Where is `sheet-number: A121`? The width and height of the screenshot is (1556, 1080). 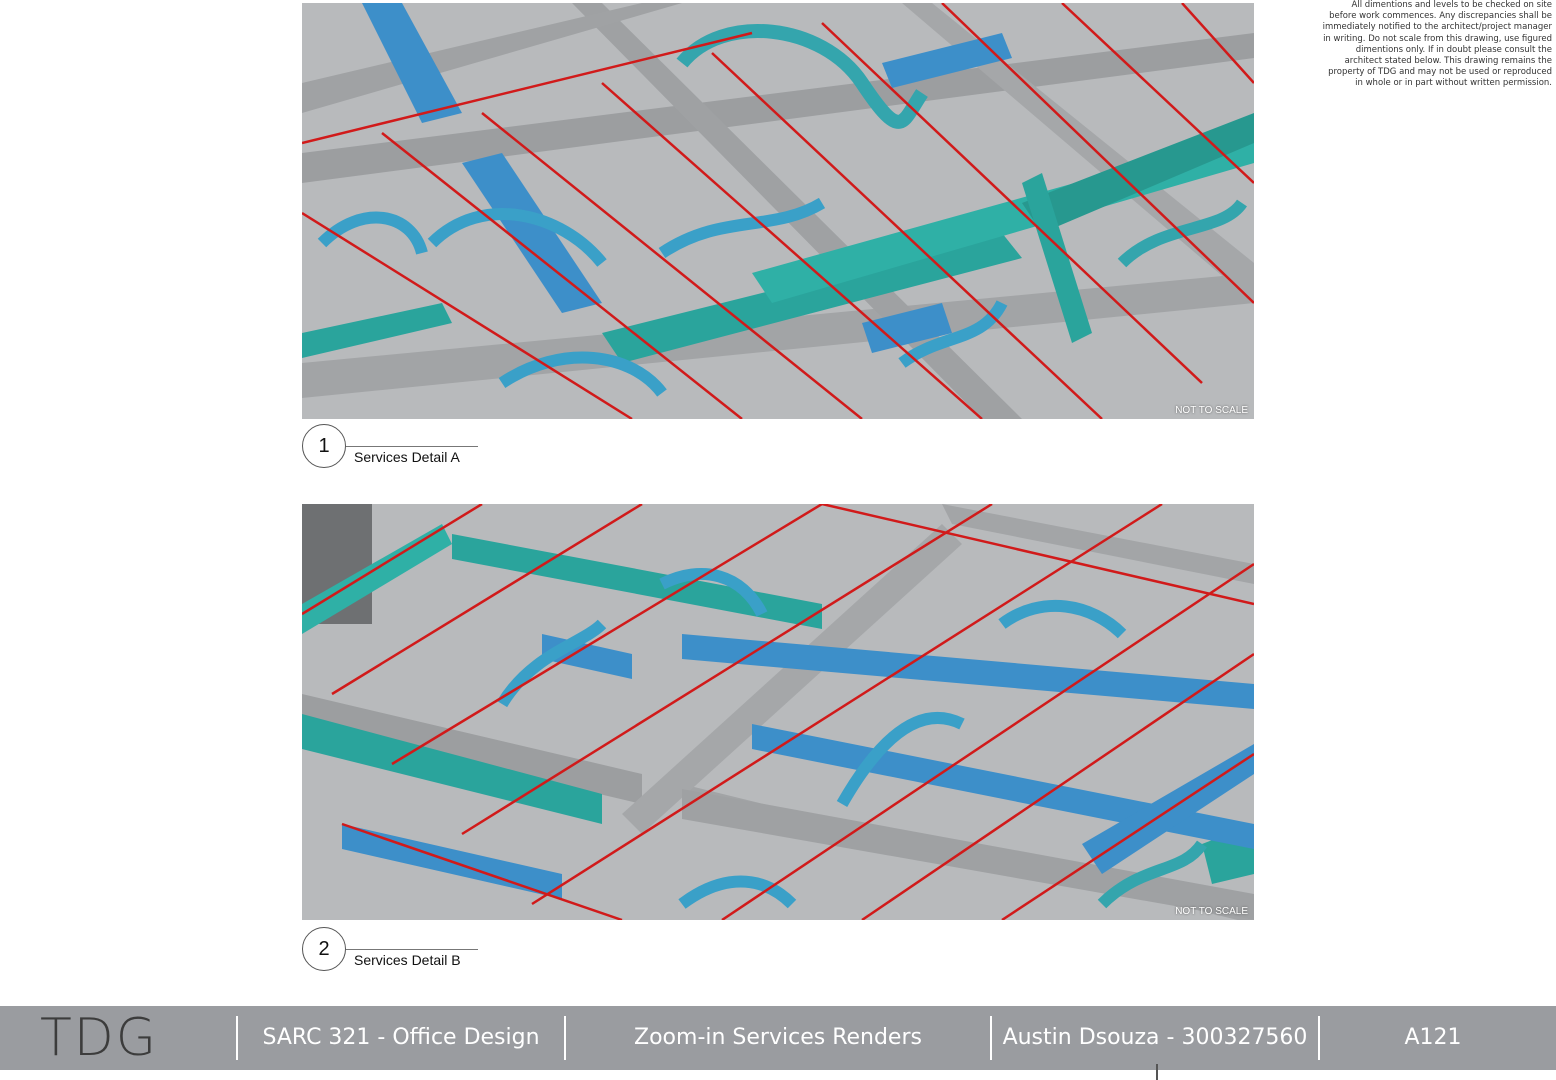
sheet-number: A121 is located at coordinates (1433, 1037).